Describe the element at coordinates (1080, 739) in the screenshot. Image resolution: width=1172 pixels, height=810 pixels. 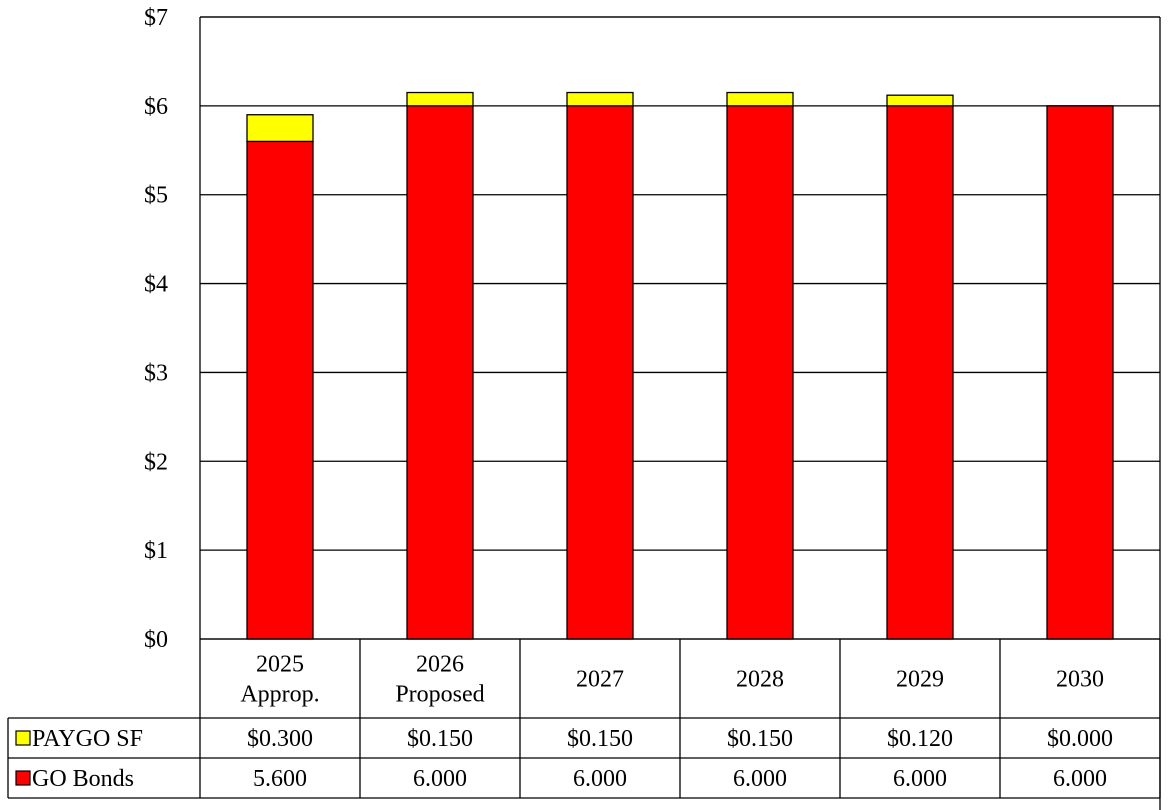
I see `table-cell-value: $0.000` at that location.